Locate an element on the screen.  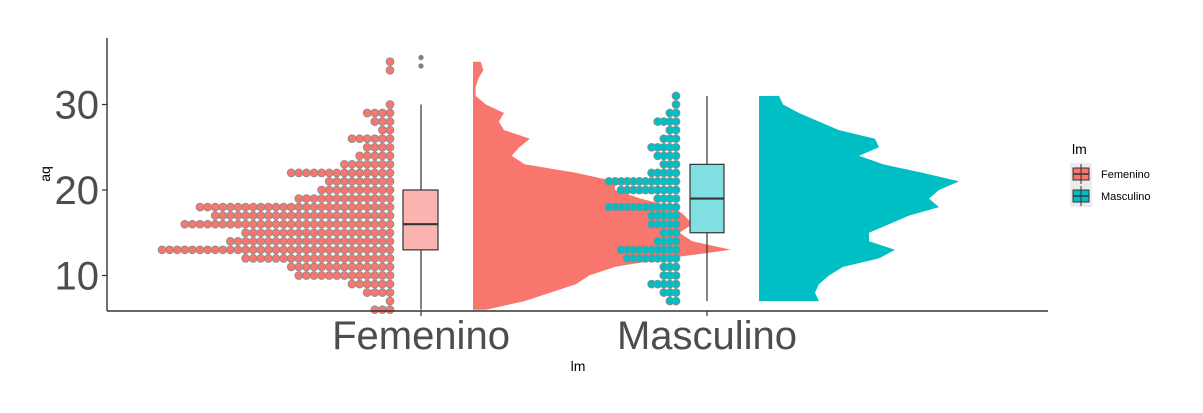
outlier-point is located at coordinates (421, 66).